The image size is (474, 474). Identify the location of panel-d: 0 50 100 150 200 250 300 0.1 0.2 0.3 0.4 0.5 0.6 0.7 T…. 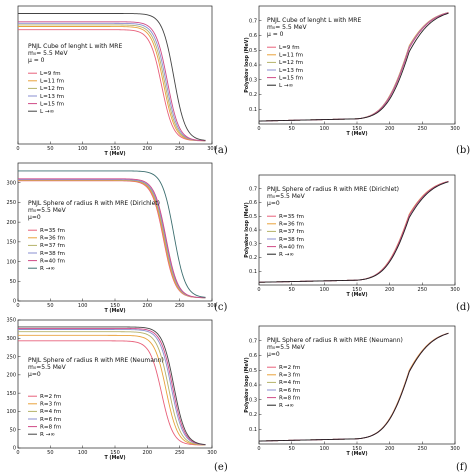
(352, 236).